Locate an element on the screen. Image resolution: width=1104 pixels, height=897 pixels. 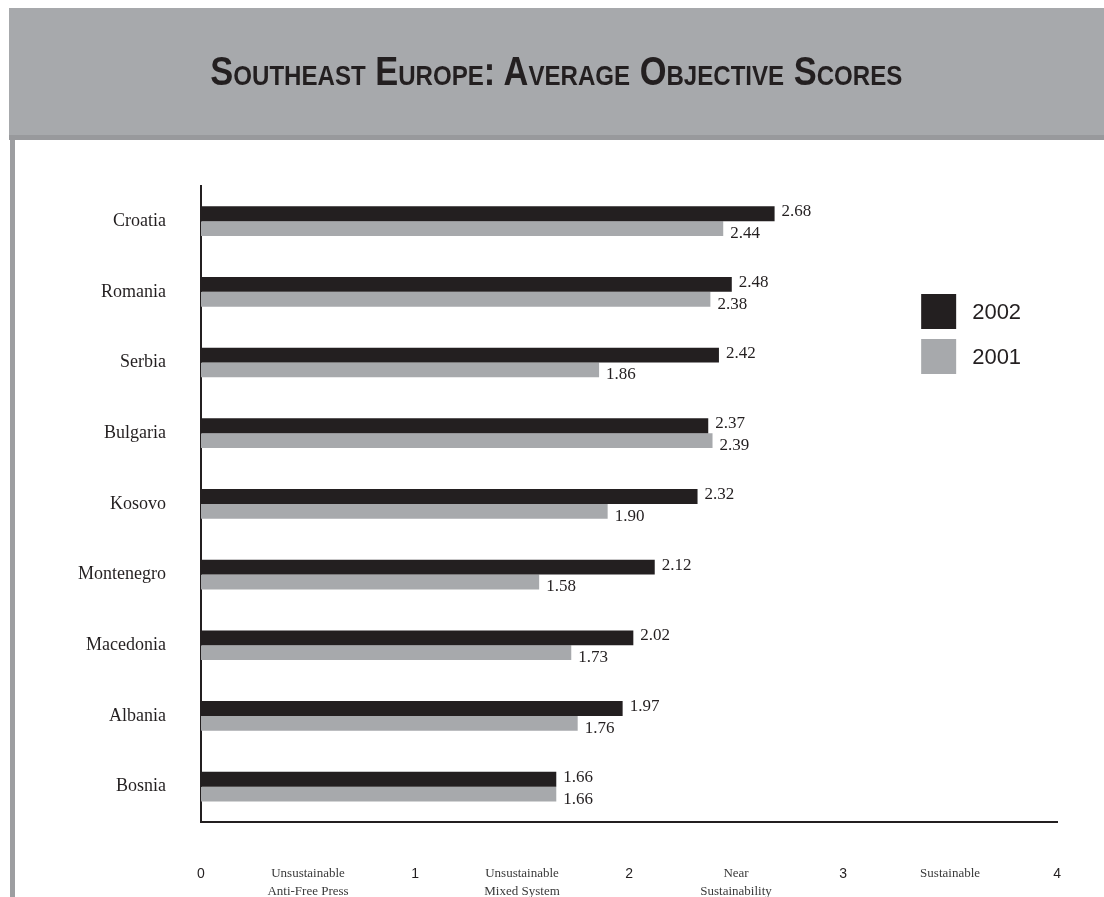
x-tick-label: Sustainable is located at coordinates (950, 873).